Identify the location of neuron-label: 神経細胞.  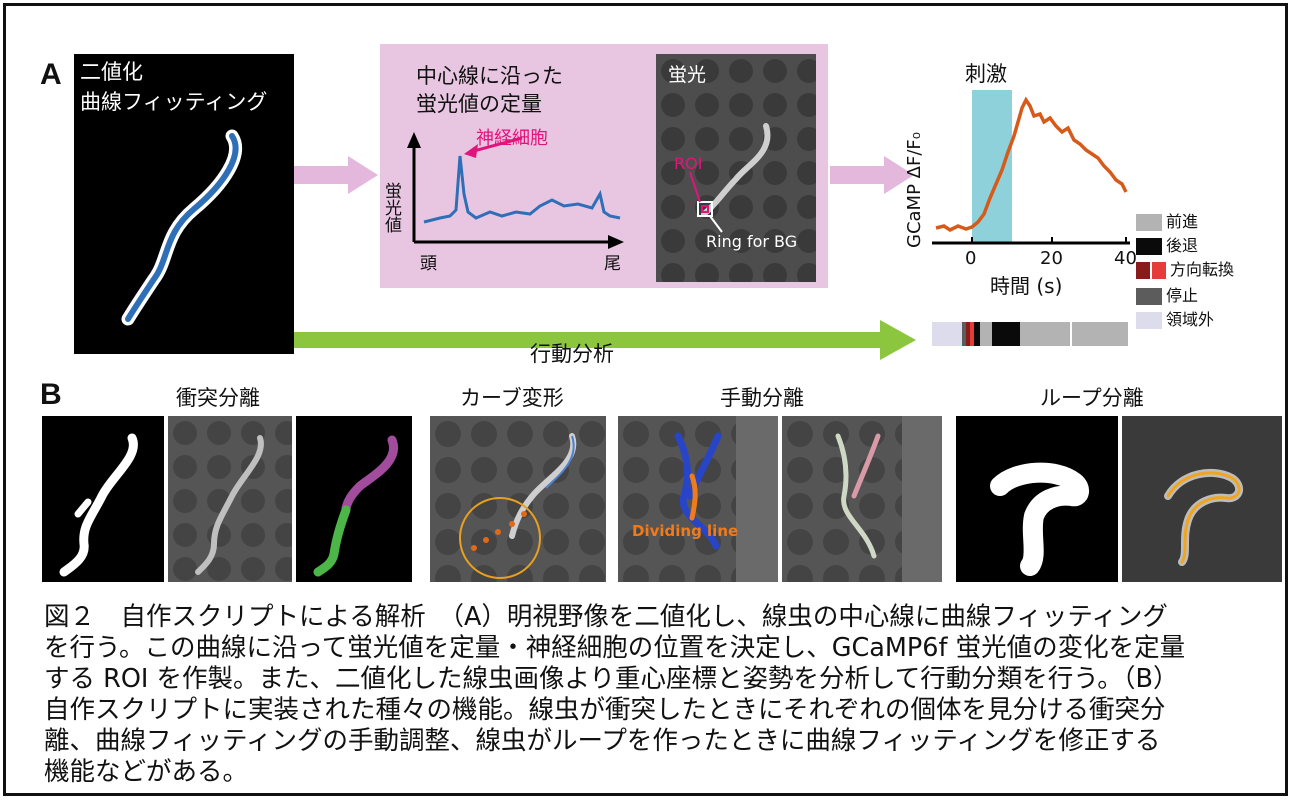
(512, 138).